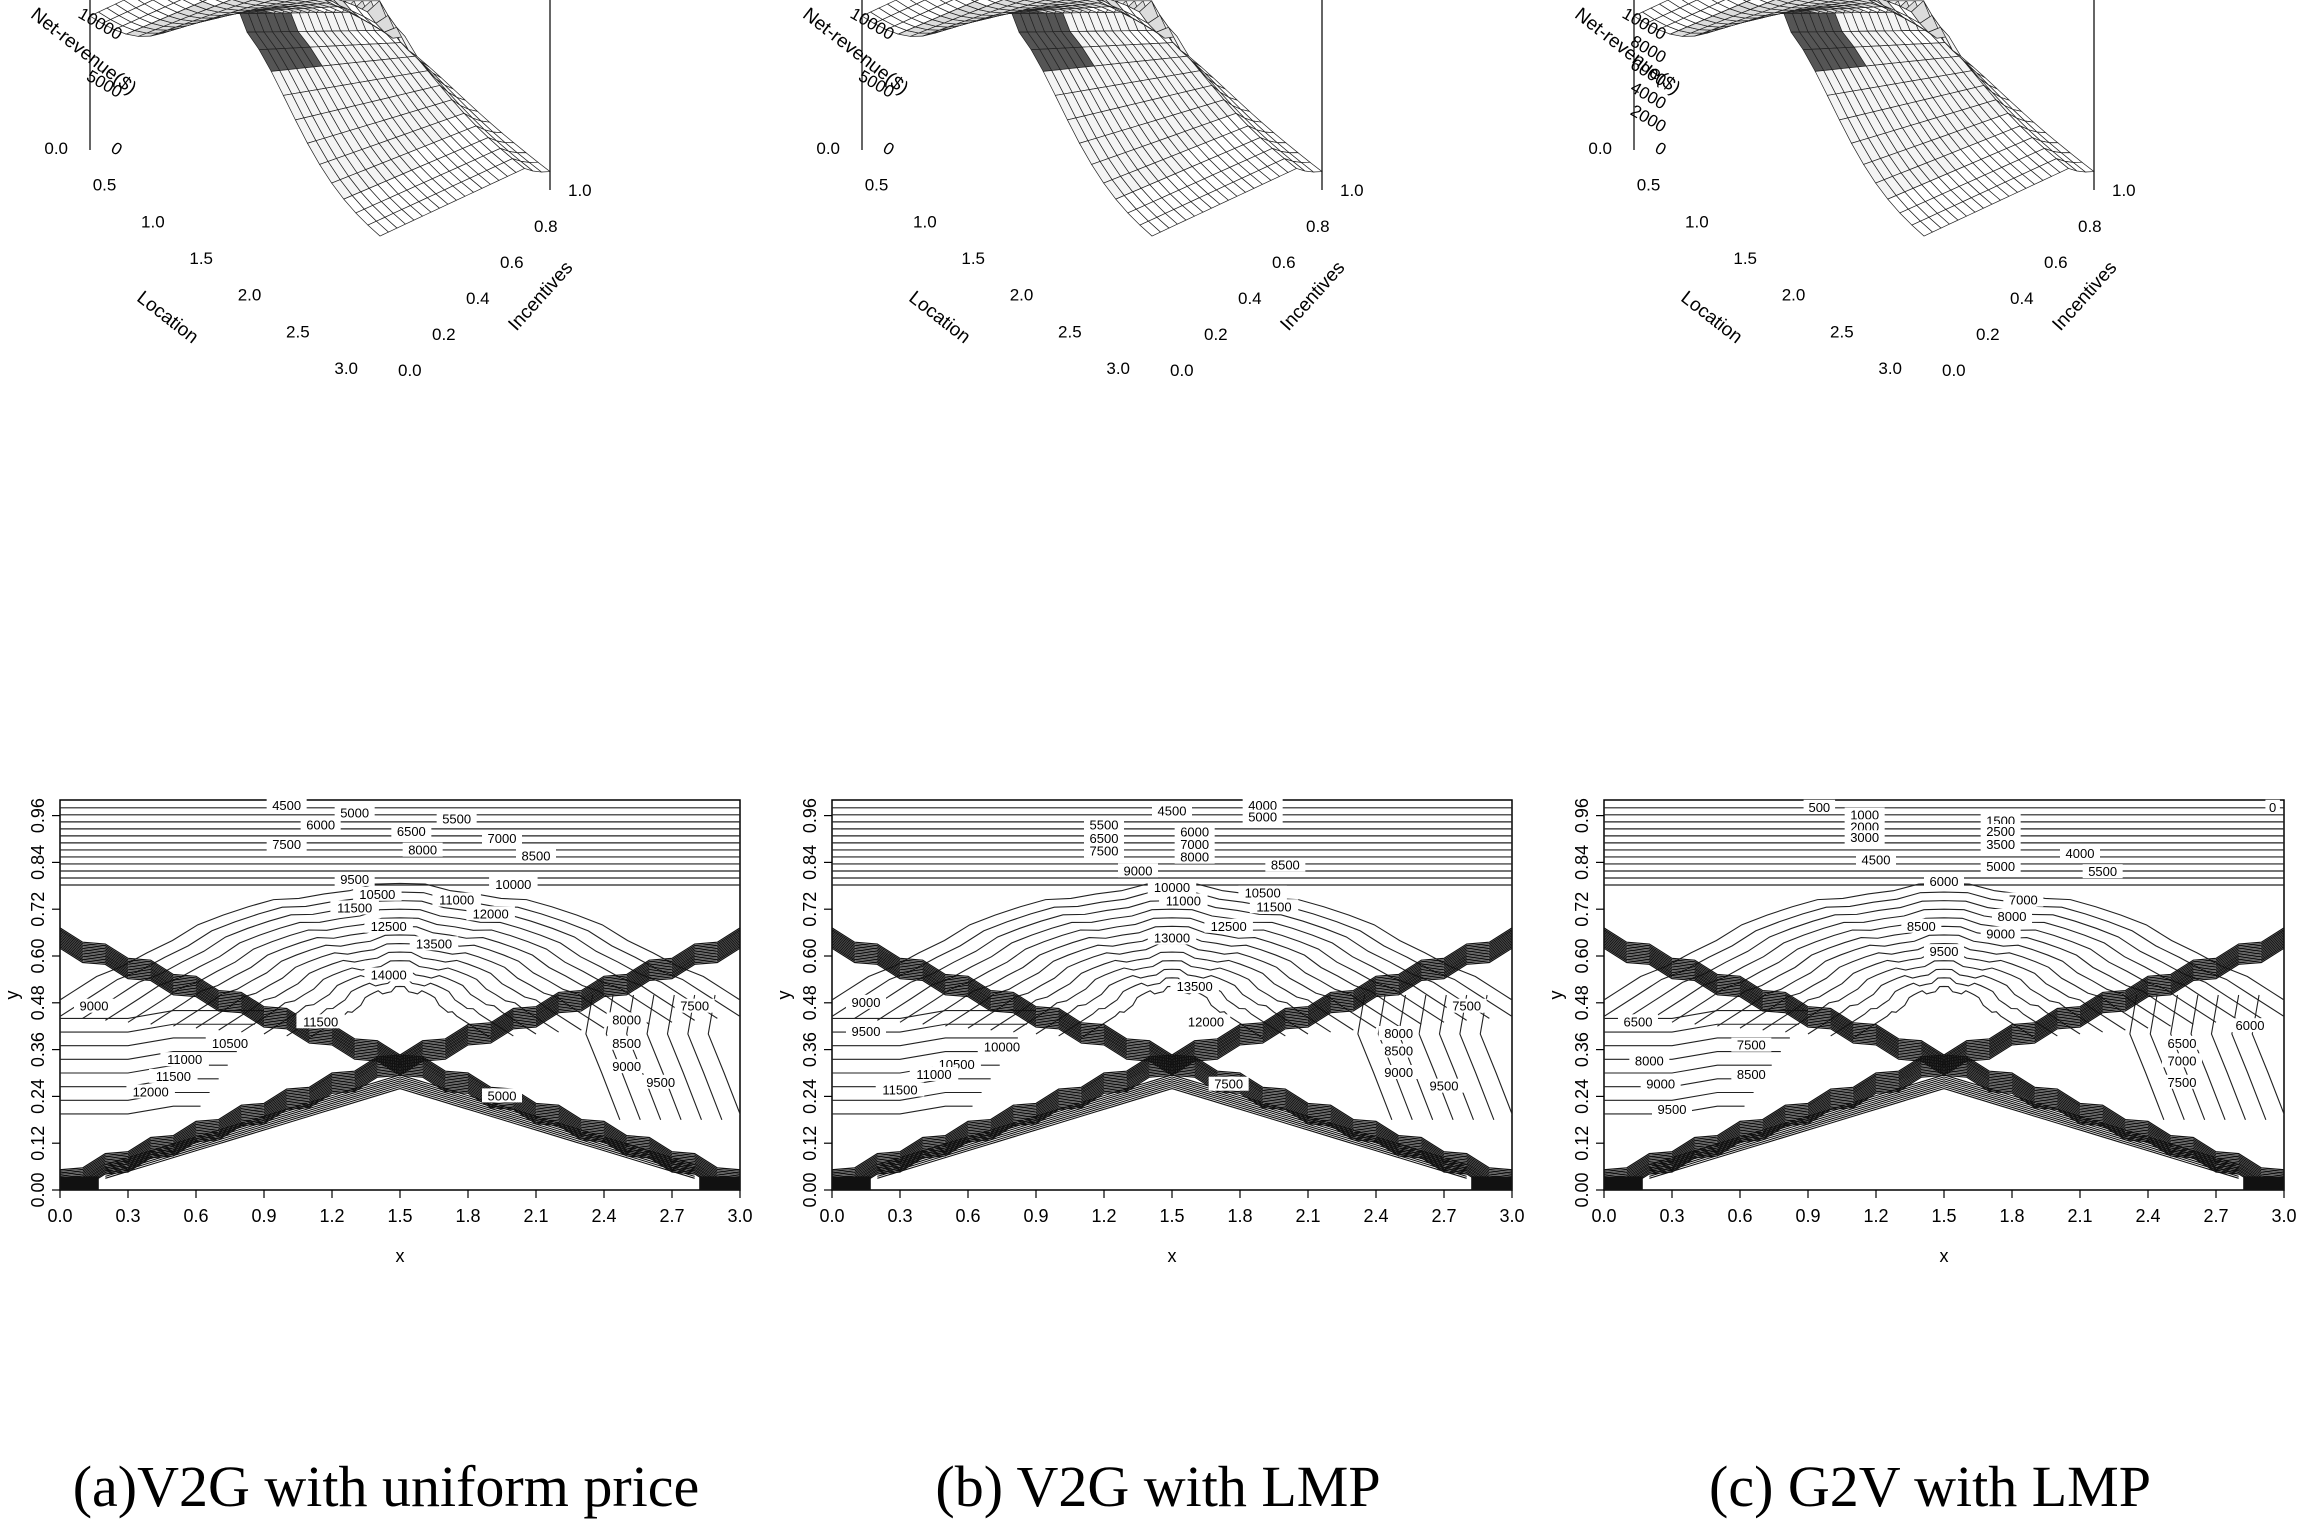 This screenshot has width=2317, height=1526. I want to click on x-tick-label: 0.3, so click(127, 1216).